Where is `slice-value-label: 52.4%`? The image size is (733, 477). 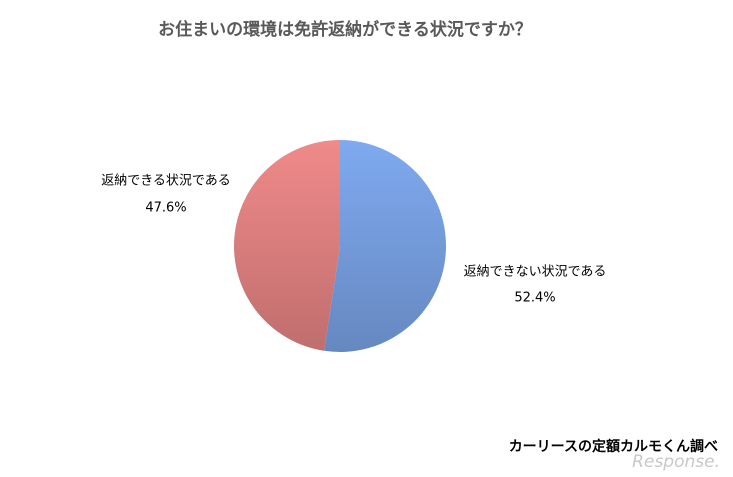
slice-value-label: 52.4% is located at coordinates (534, 298).